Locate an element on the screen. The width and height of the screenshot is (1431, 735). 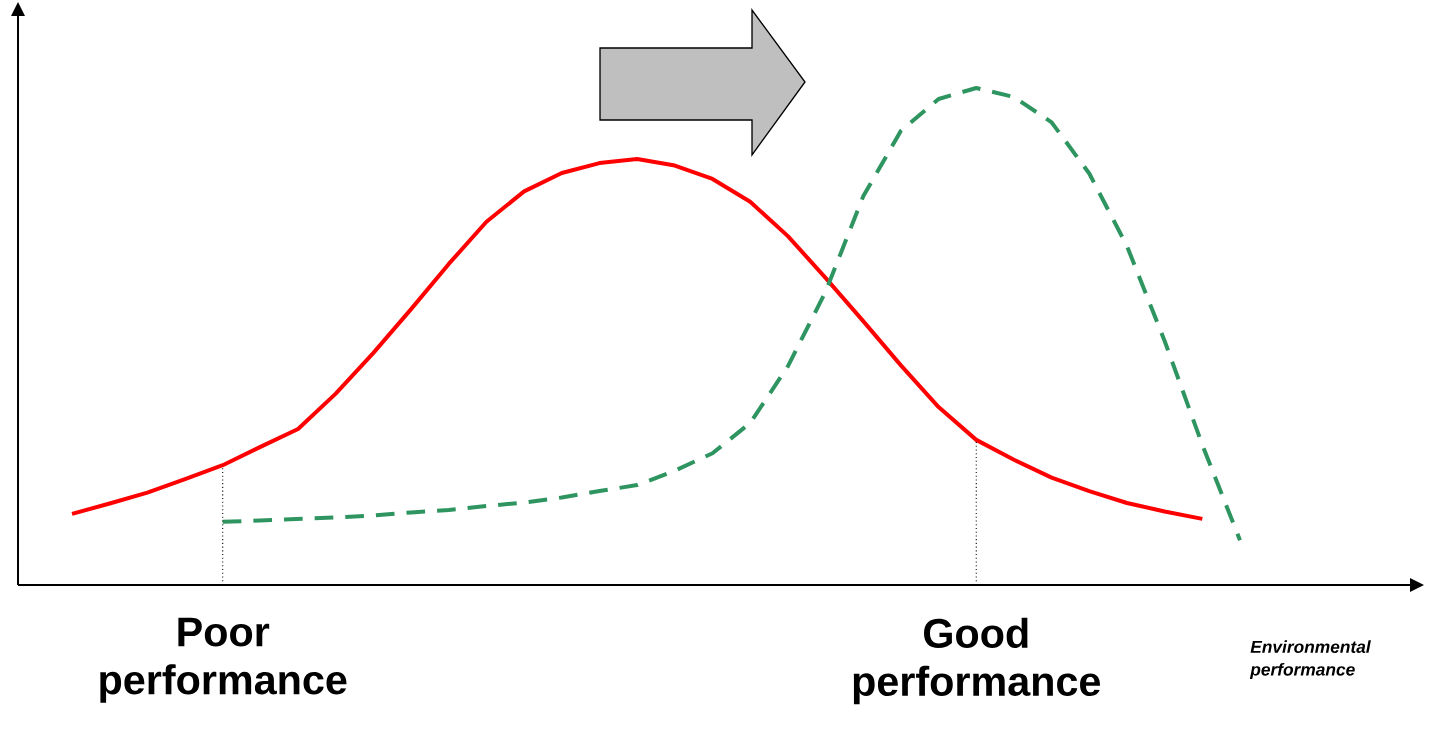
x-tick-label: Good performance is located at coordinates (977, 661).